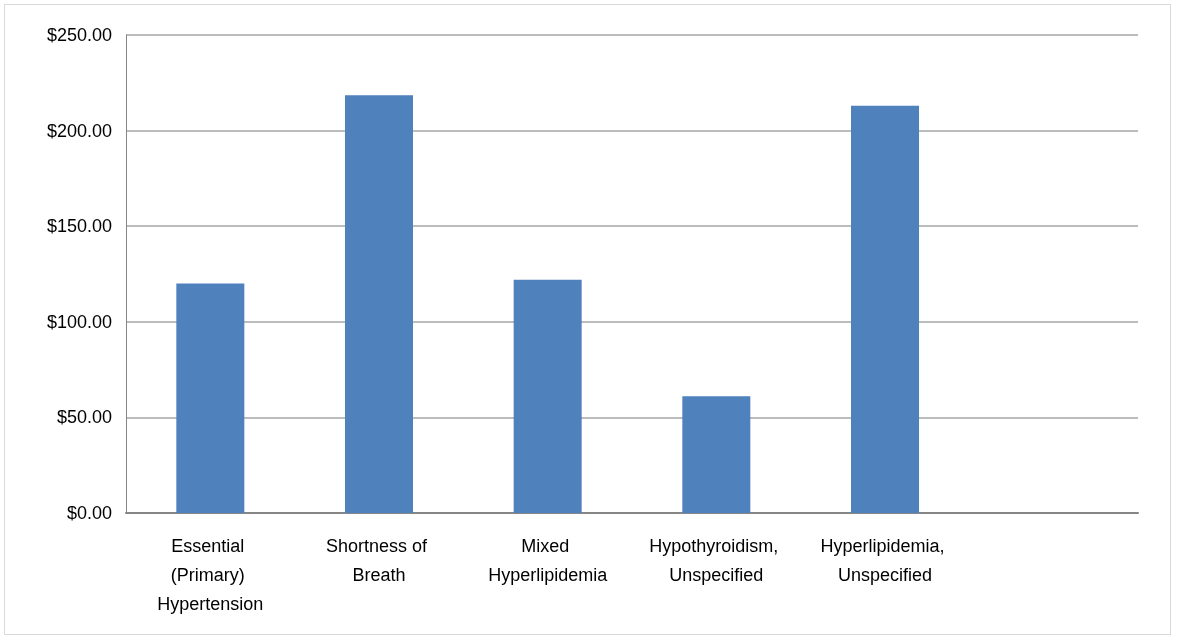  I want to click on x-tick-label: Hyperlipidemia, Unspecified, so click(885, 560).